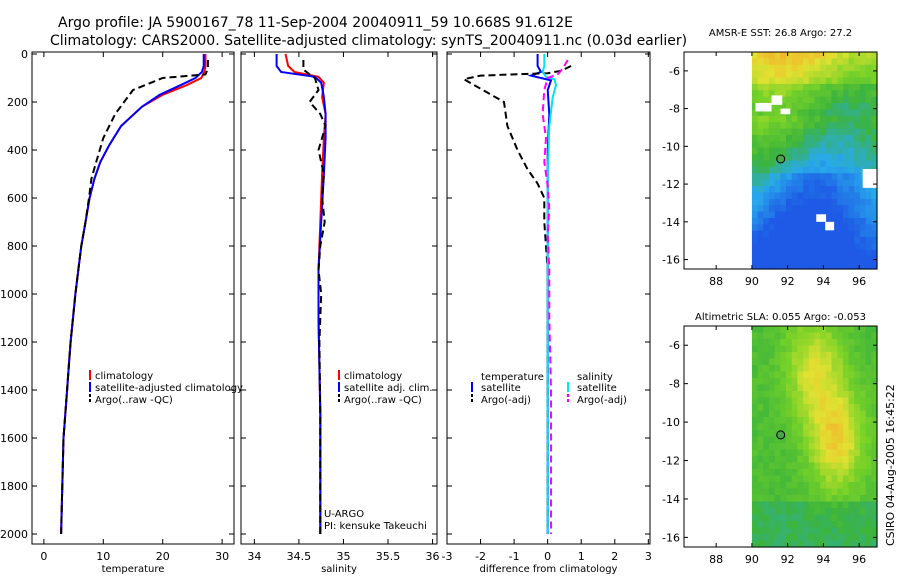 The image size is (900, 580). What do you see at coordinates (14, 390) in the screenshot?
I see `y-tick-label: 1400` at bounding box center [14, 390].